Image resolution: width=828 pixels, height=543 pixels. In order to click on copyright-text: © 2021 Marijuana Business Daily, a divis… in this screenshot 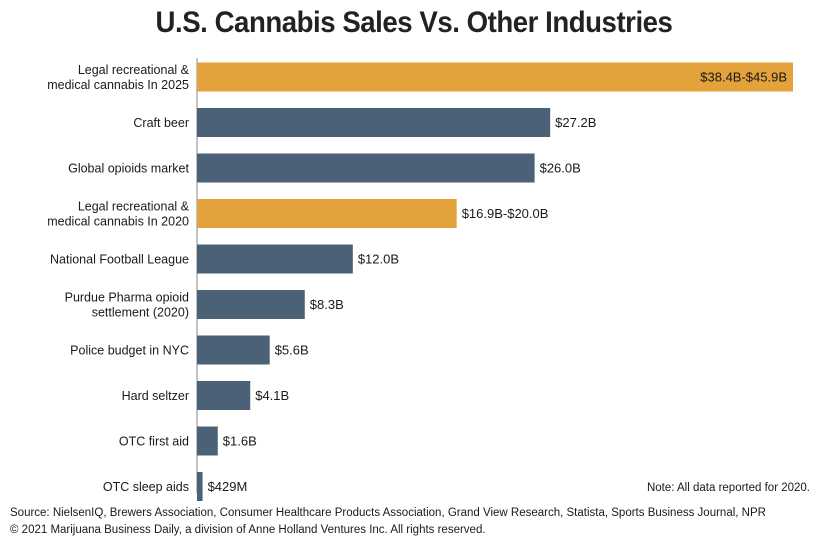, I will do `click(248, 530)`.